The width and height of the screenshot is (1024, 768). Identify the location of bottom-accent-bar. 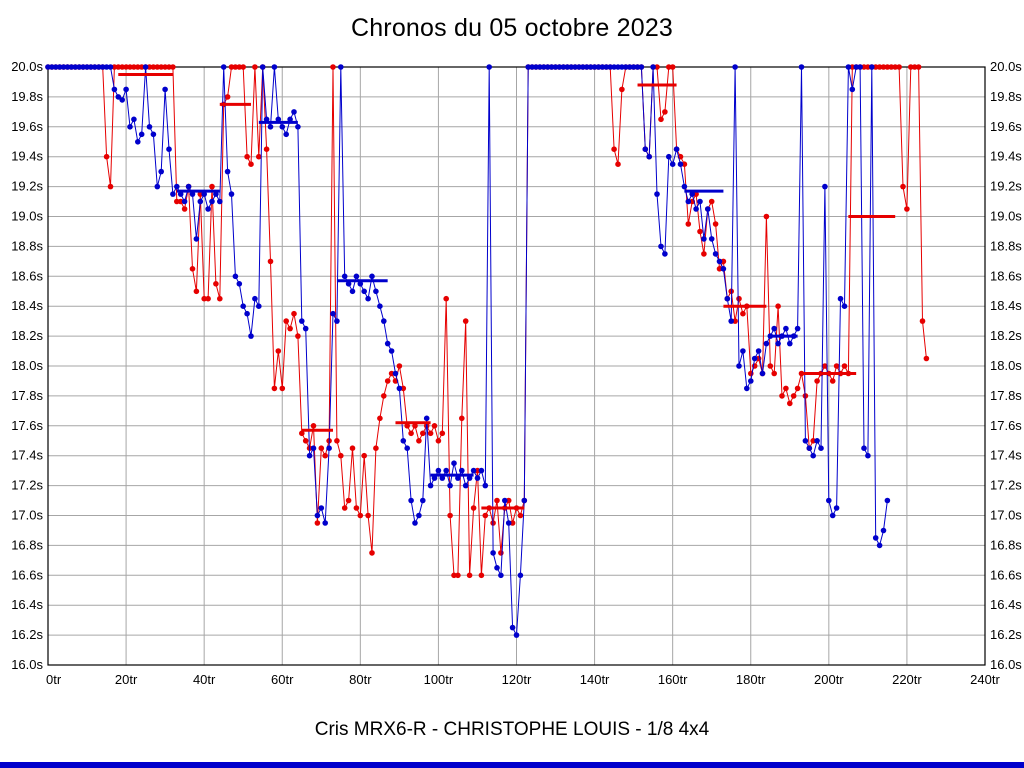
(512, 765).